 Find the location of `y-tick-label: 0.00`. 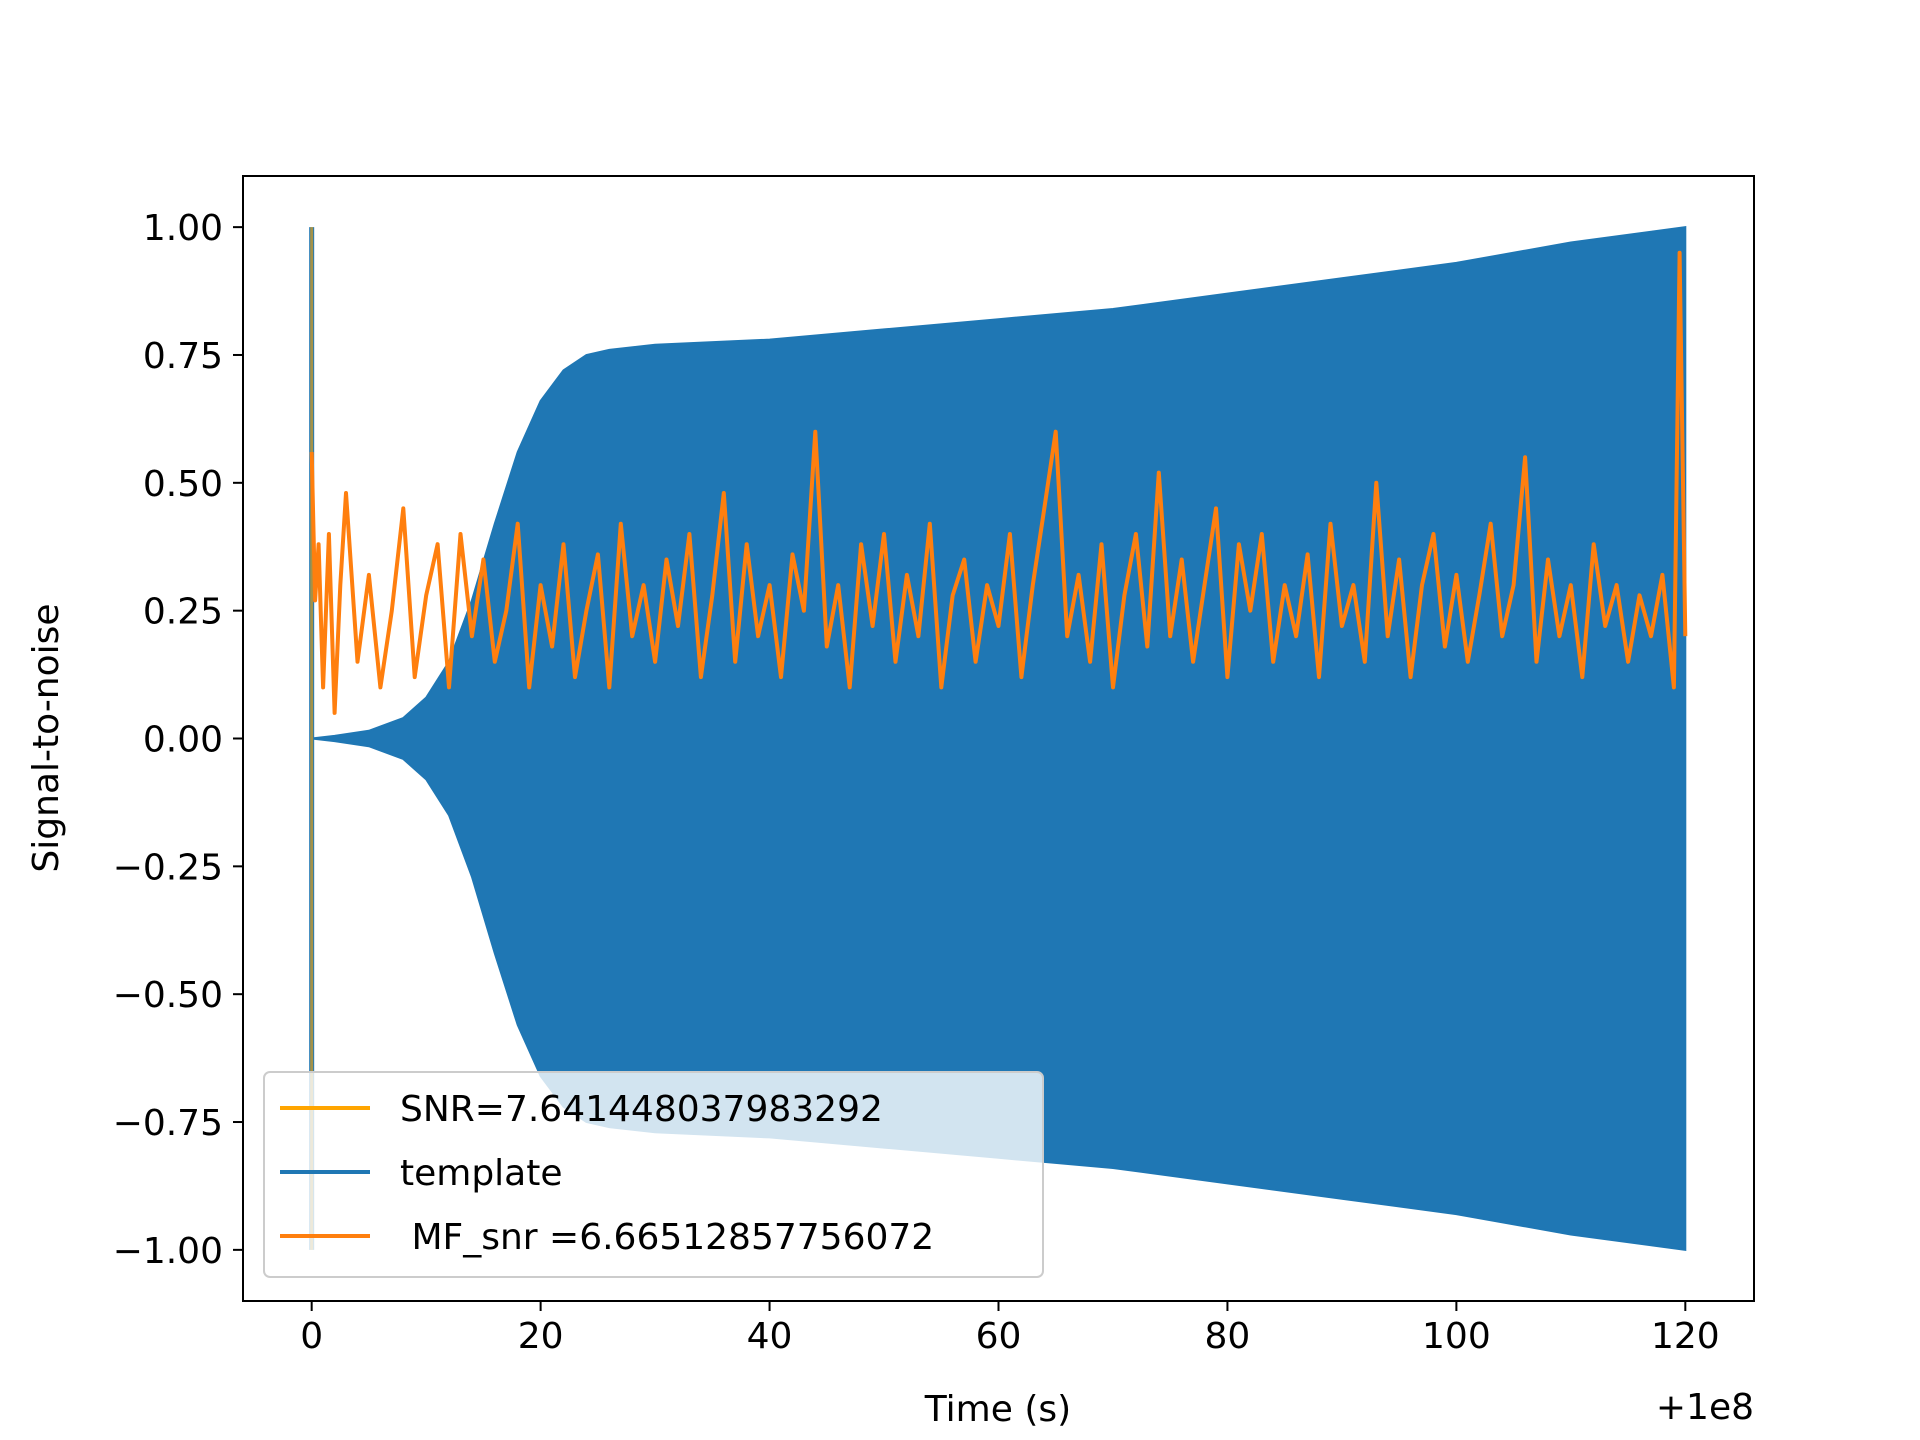

y-tick-label: 0.00 is located at coordinates (183, 740).